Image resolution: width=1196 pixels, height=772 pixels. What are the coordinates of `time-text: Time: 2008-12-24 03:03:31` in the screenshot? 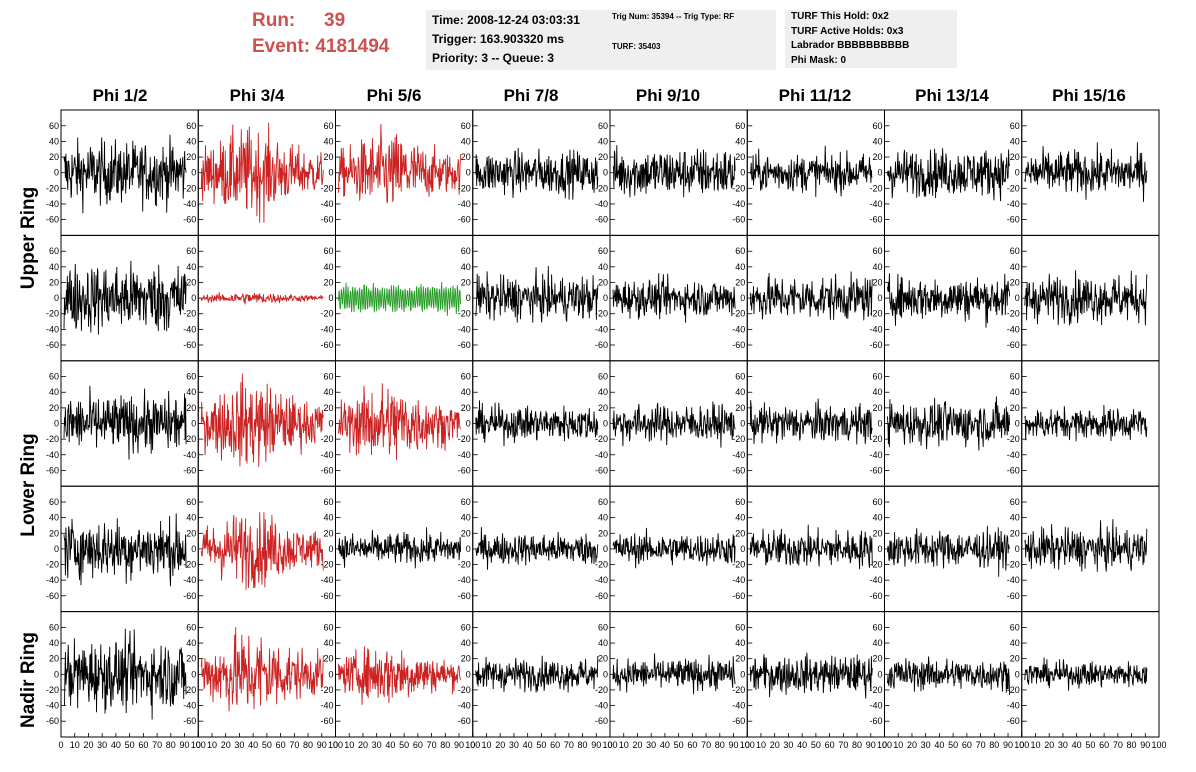 It's located at (506, 20).